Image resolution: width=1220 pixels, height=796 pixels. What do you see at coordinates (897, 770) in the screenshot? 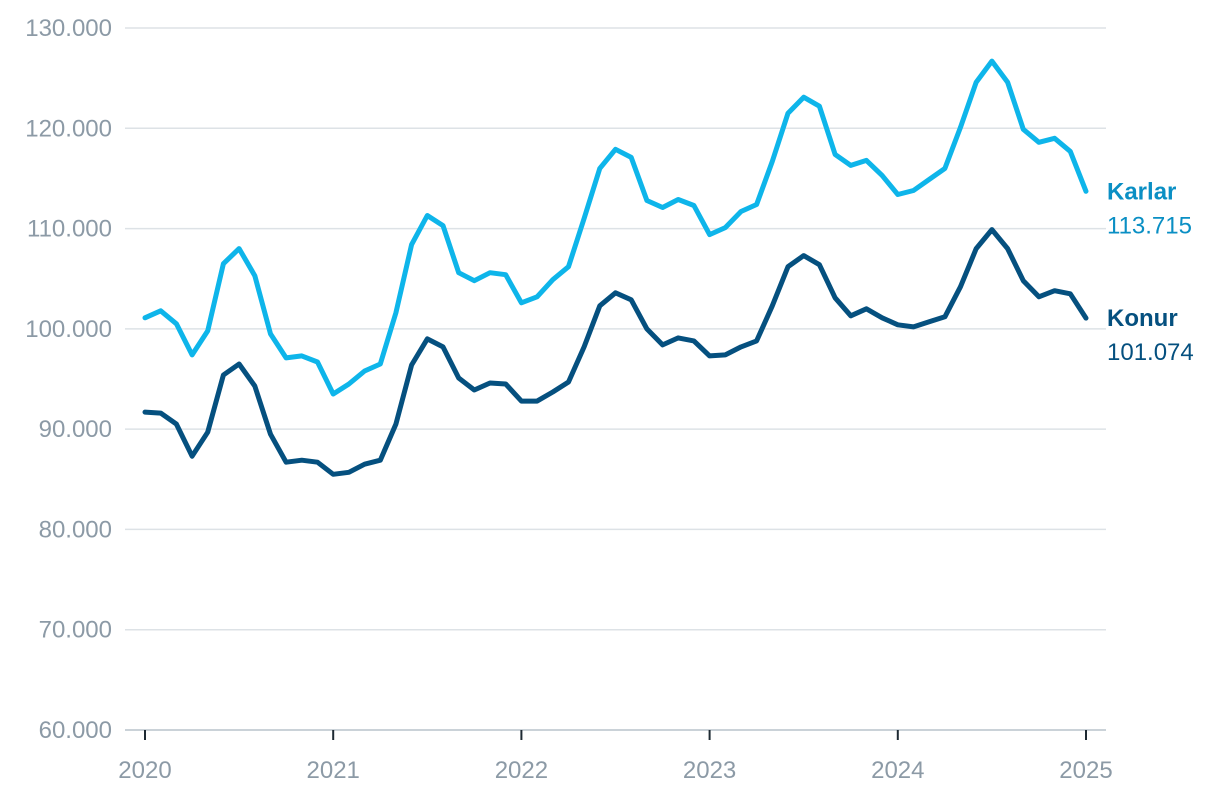
I see `x-tick-label: 2024` at bounding box center [897, 770].